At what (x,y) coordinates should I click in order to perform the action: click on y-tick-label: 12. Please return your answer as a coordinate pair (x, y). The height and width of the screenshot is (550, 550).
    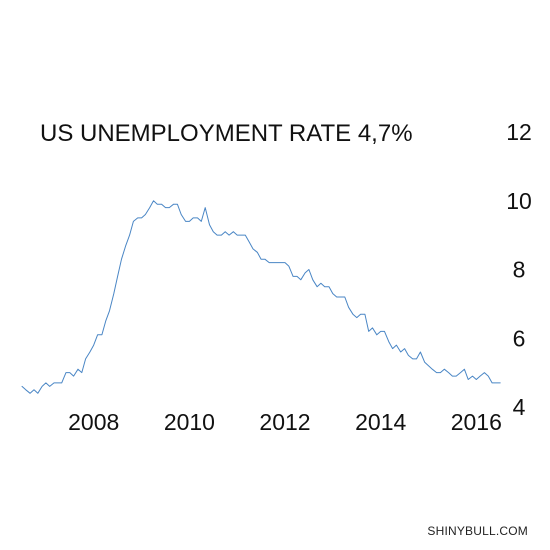
    Looking at the image, I should click on (519, 132).